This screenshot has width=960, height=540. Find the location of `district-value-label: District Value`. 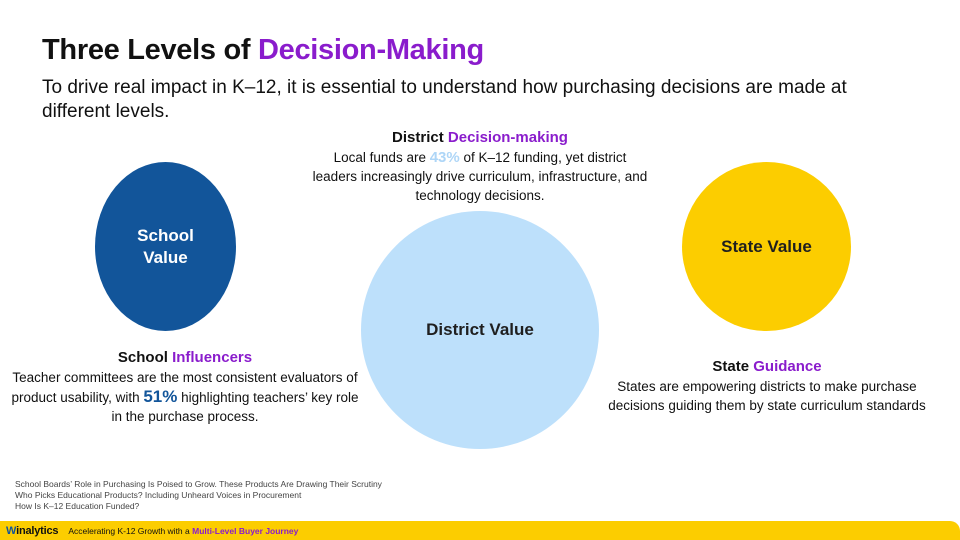

district-value-label: District Value is located at coordinates (480, 329).